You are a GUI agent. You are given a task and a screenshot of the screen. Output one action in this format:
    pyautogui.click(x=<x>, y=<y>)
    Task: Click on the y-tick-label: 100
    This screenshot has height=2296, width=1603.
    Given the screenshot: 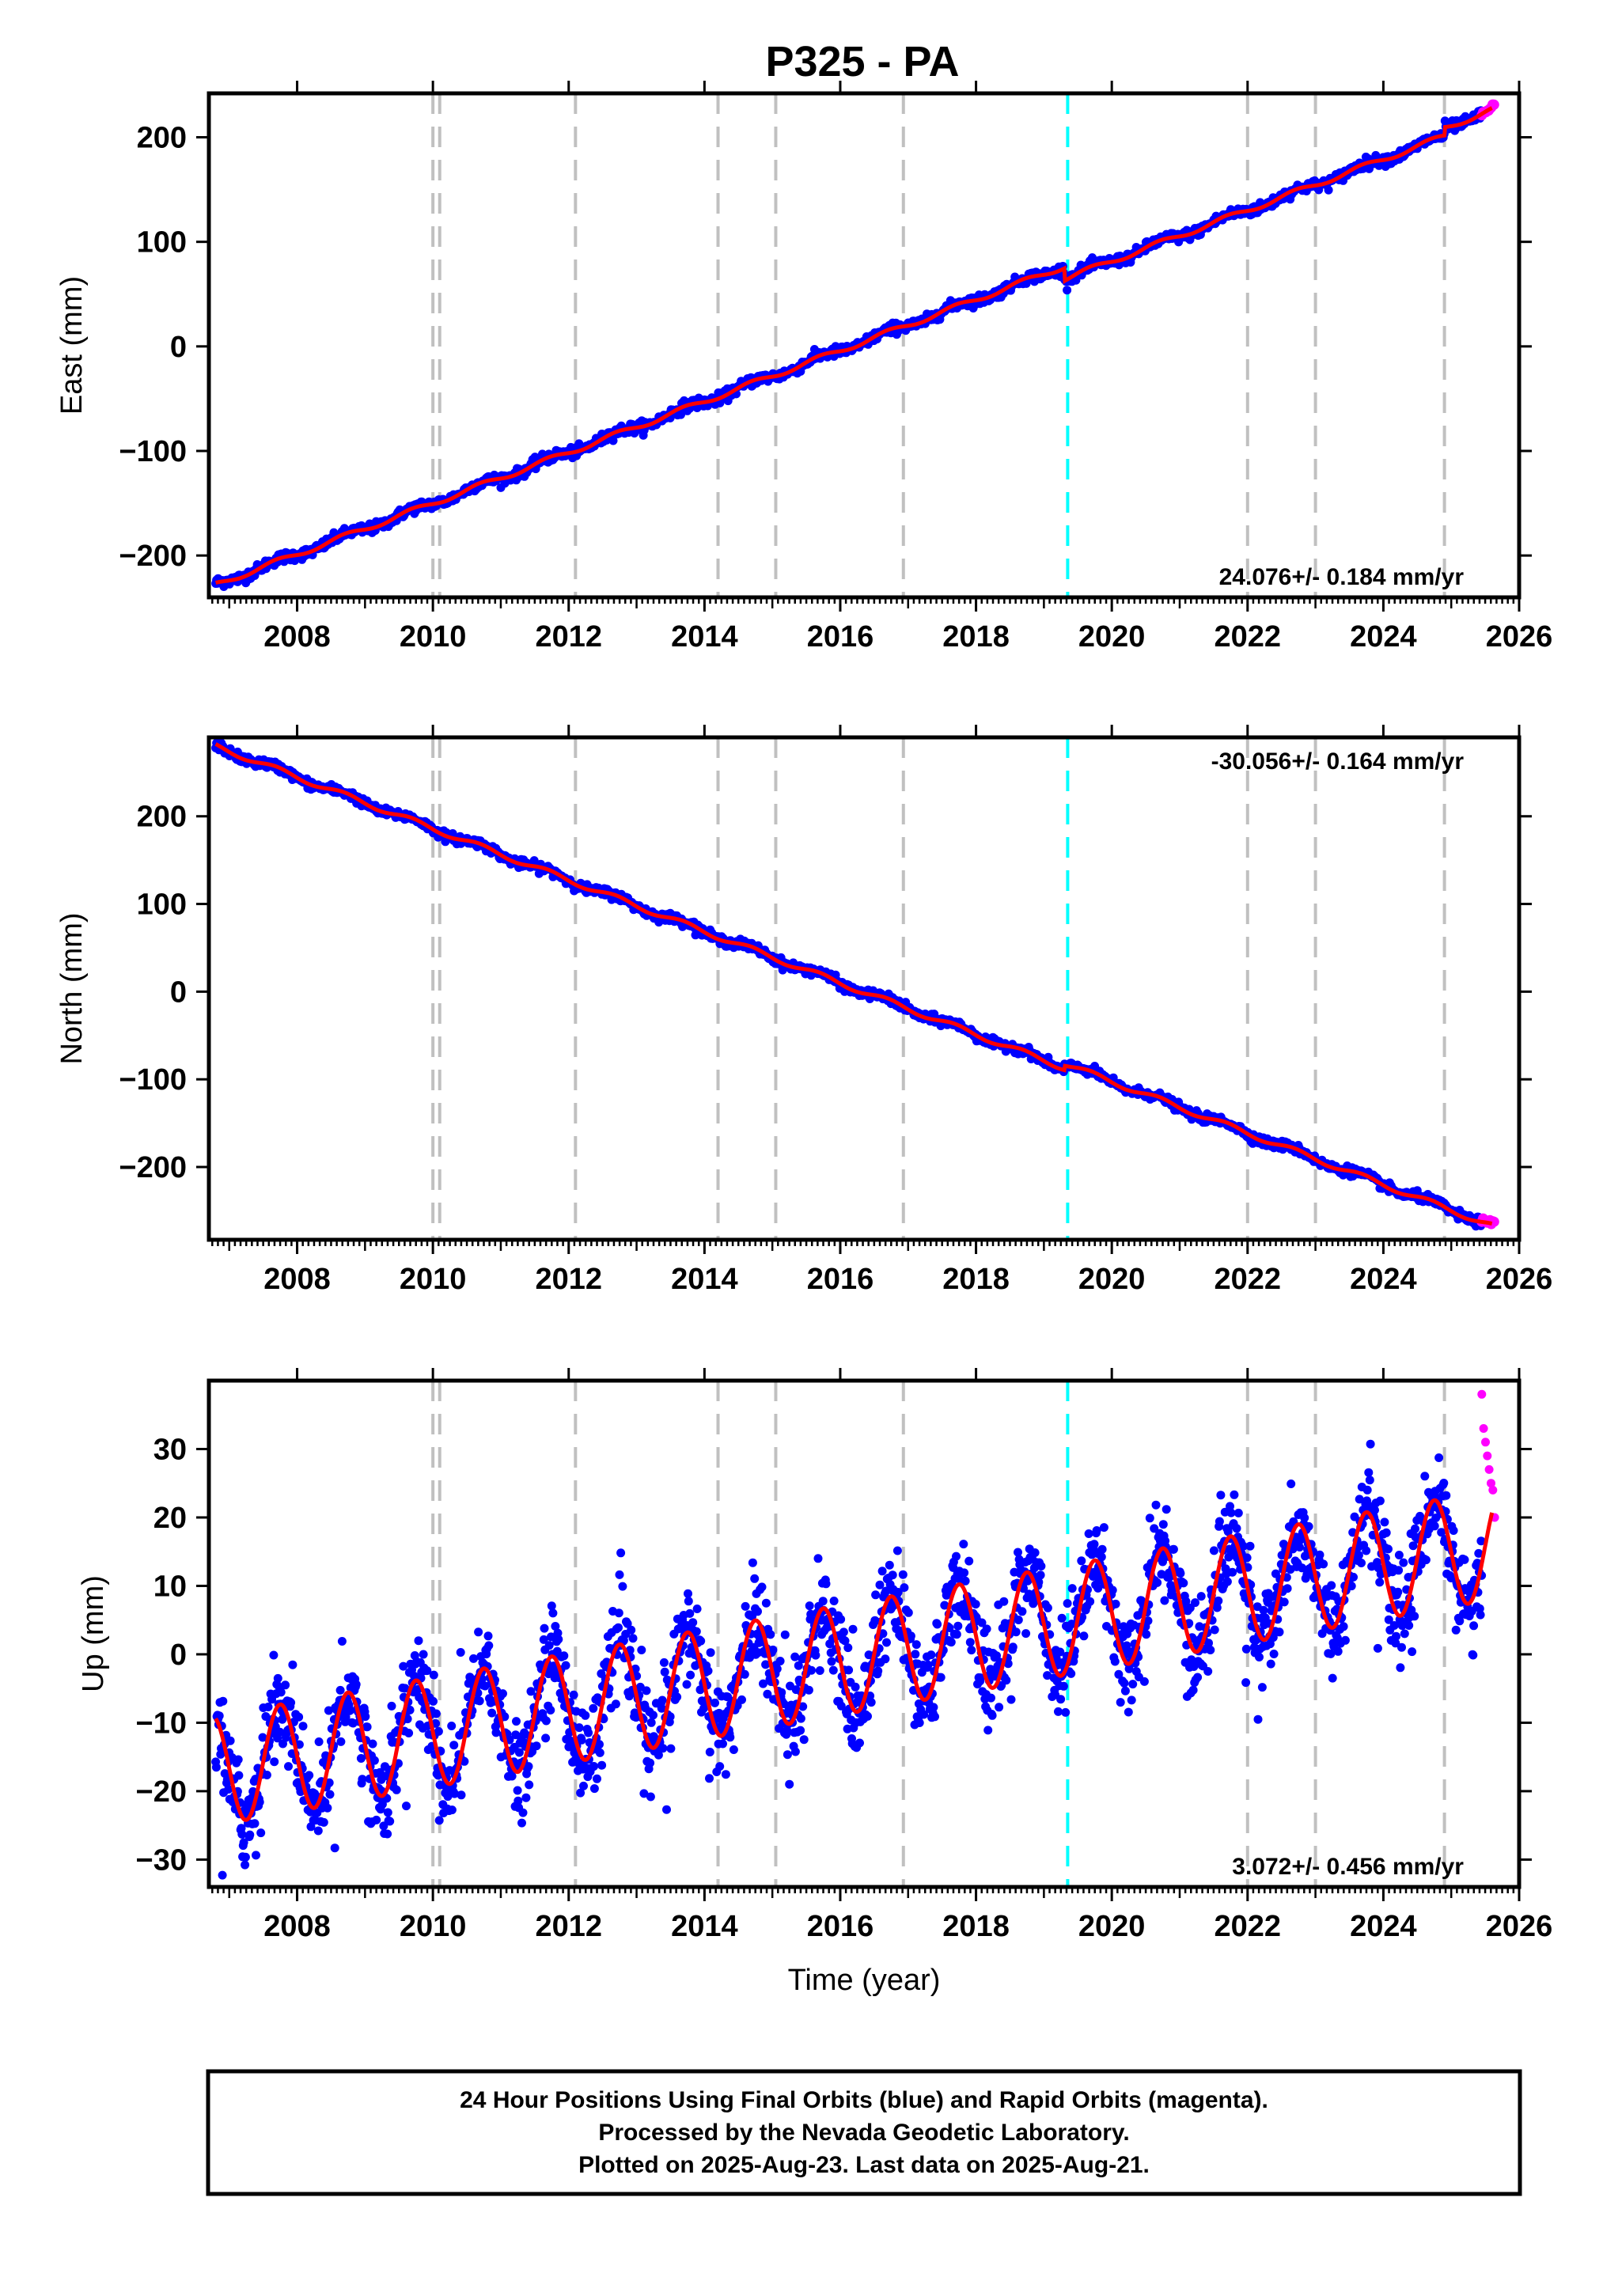 What is the action you would take?
    pyautogui.click(x=162, y=243)
    